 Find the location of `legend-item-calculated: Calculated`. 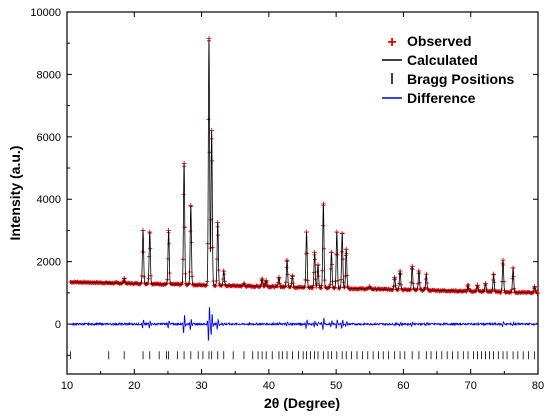

legend-item-calculated: Calculated is located at coordinates (430, 60).